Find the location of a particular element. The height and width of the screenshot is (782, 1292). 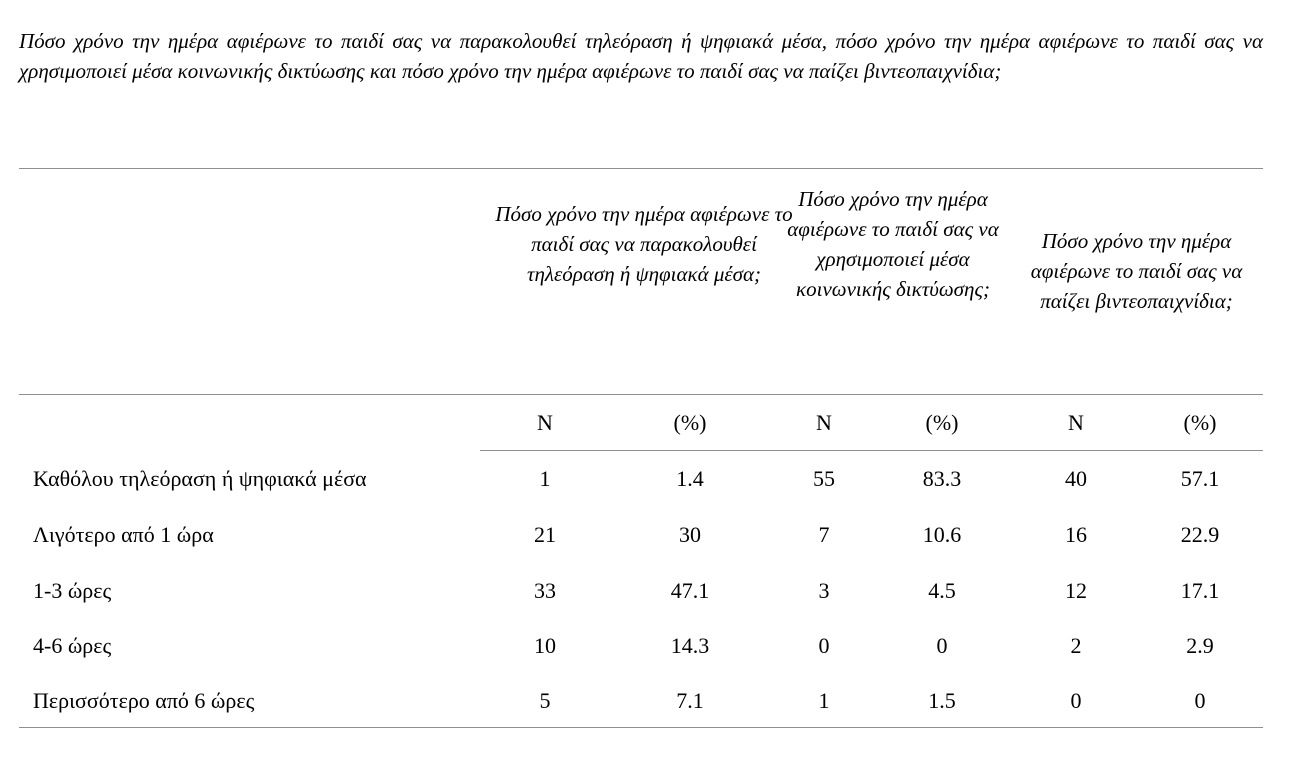

table-cell: 55 is located at coordinates (824, 478).